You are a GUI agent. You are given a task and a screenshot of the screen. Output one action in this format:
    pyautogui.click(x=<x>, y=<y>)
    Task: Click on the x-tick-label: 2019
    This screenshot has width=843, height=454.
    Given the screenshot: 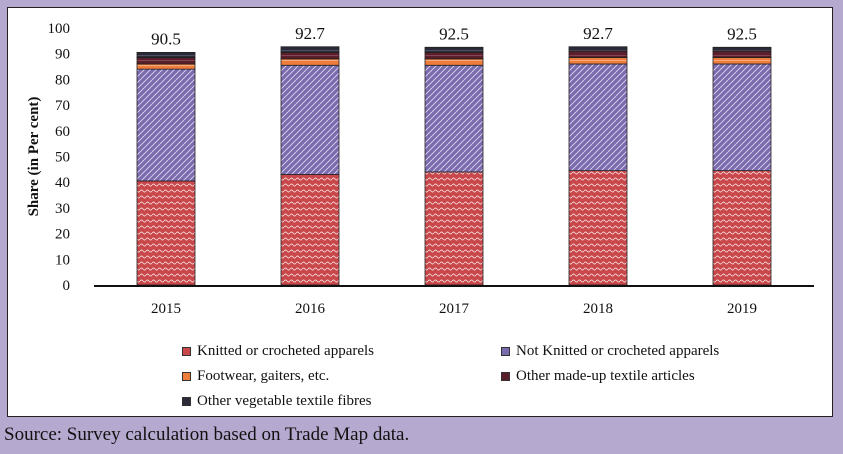 What is the action you would take?
    pyautogui.click(x=742, y=309)
    